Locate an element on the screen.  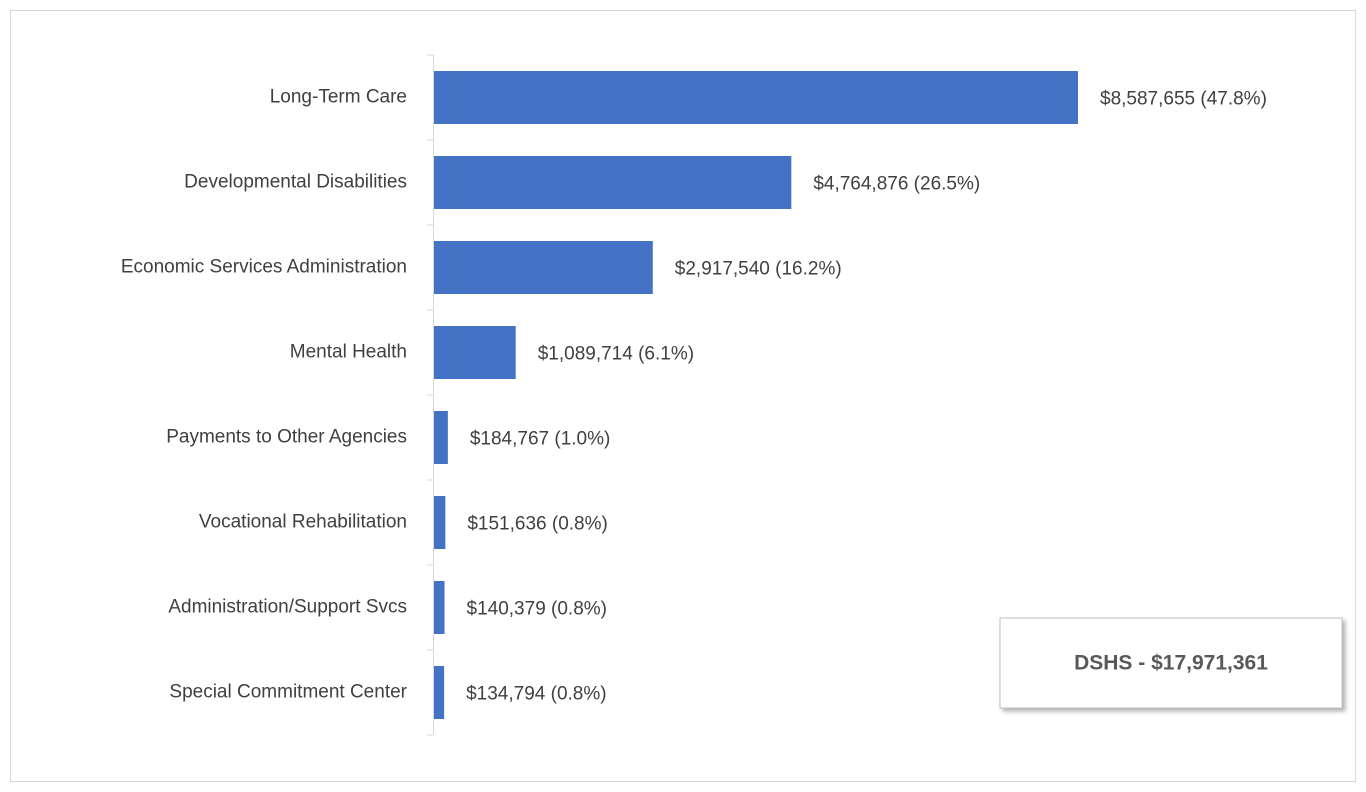
data-label: $1,089,714 (6.1%) is located at coordinates (616, 354).